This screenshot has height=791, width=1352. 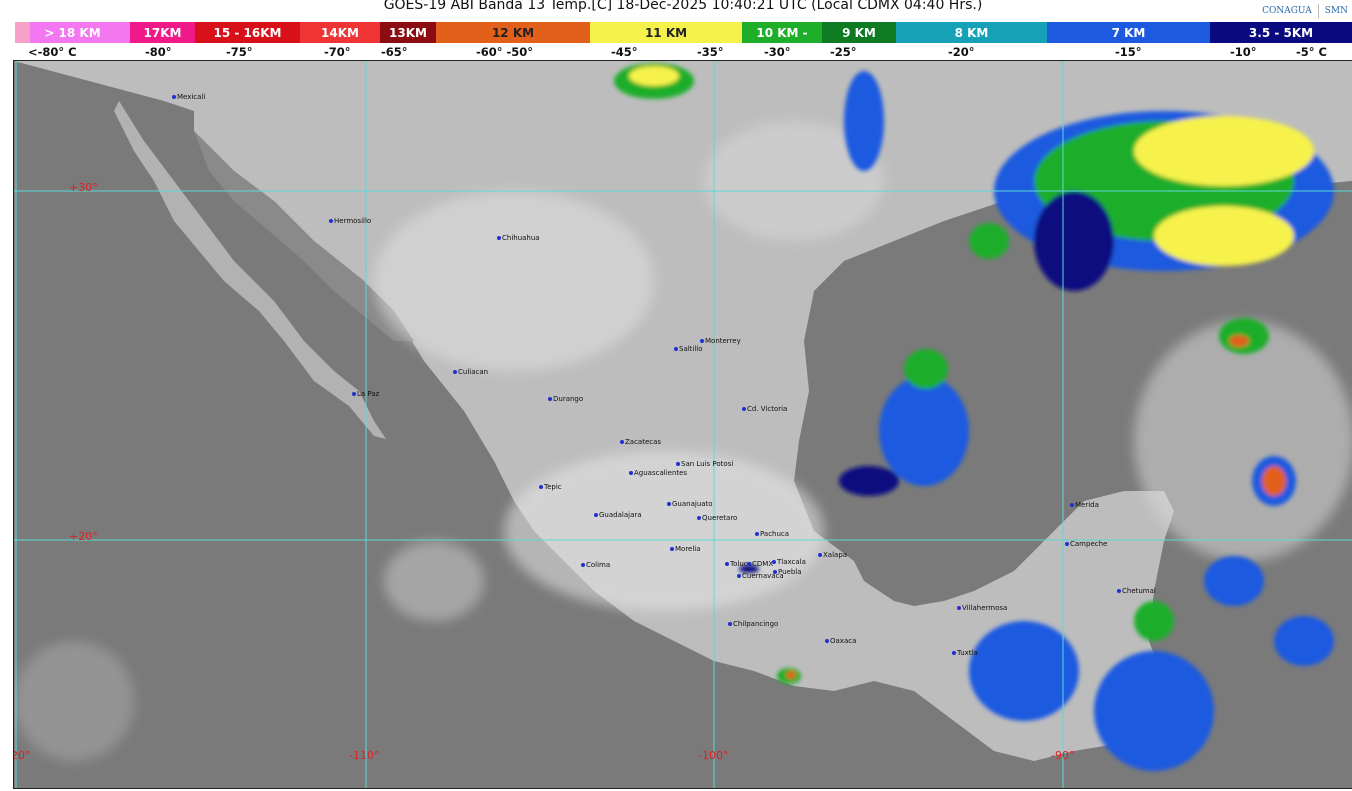 I want to click on latitude-label: +30°, so click(x=83, y=187).